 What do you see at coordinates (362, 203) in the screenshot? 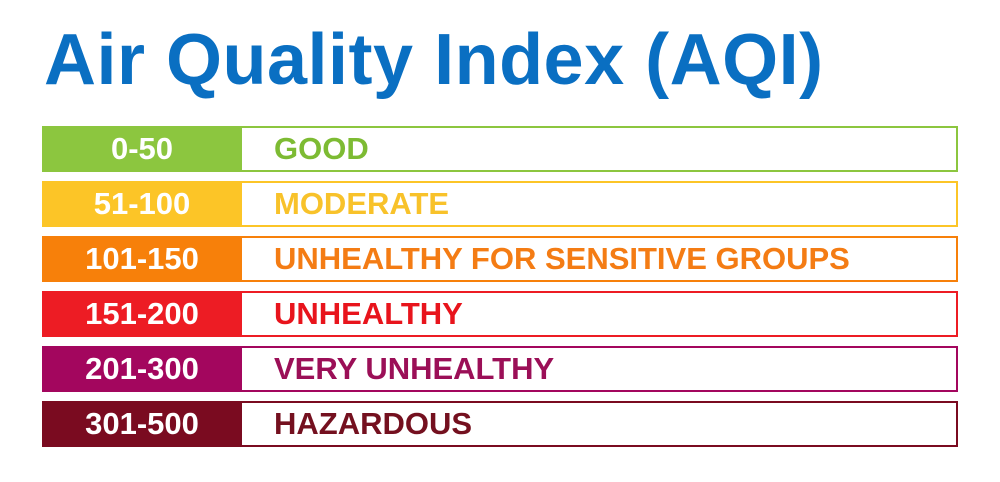
I see `aqi-label-moderate: MODERATE` at bounding box center [362, 203].